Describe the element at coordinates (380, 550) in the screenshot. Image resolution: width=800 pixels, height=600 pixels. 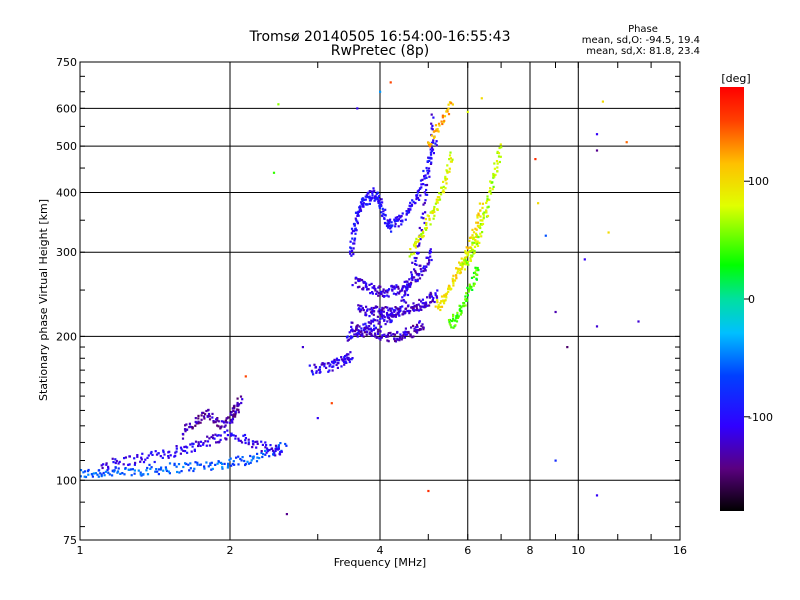
I see `x-tick-label: 4` at that location.